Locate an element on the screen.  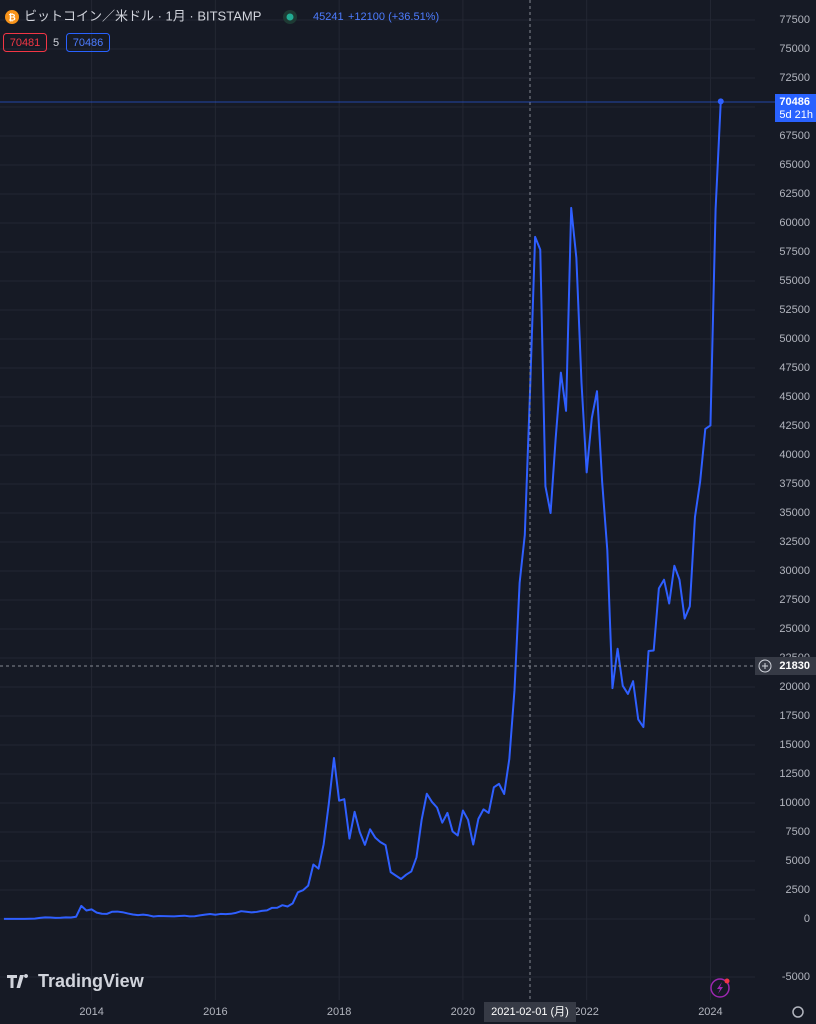
last-price-box is located at coordinates (795, 108).